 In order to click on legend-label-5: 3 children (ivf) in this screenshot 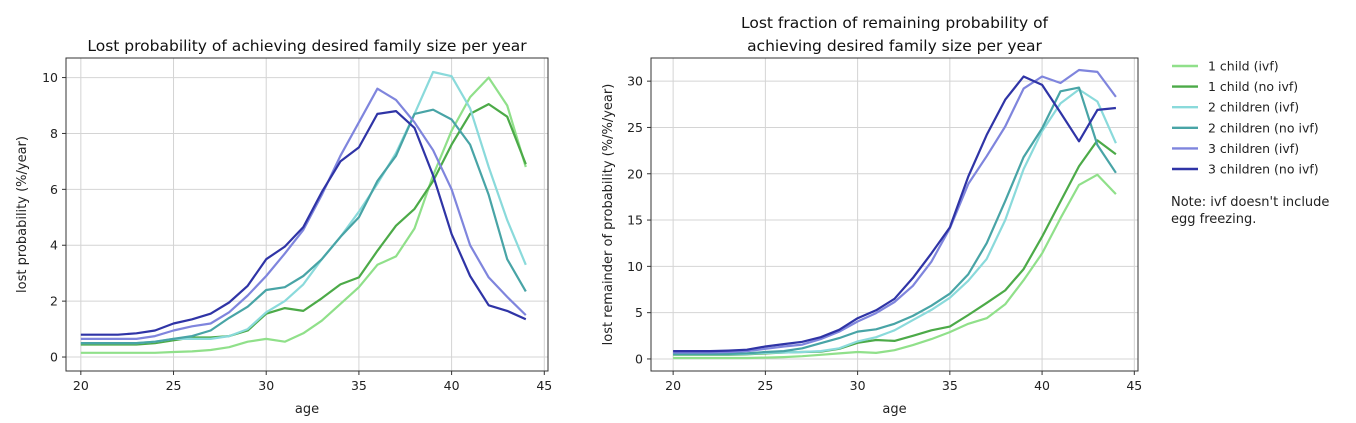, I will do `click(1253, 148)`.